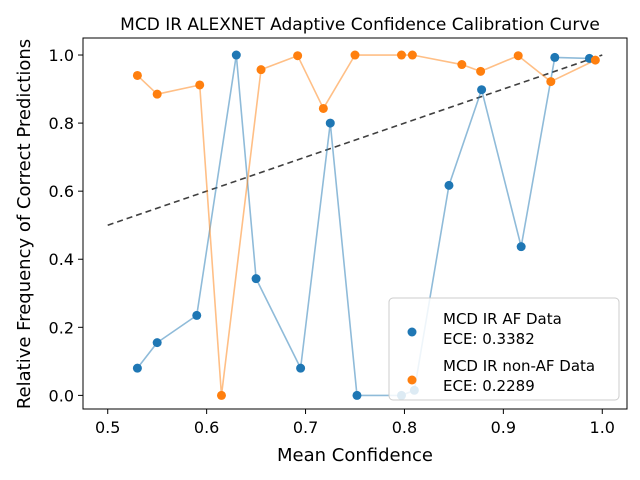 The height and width of the screenshot is (480, 640). I want to click on legend-ece-non-af: ECE: 0.2289, so click(489, 386).